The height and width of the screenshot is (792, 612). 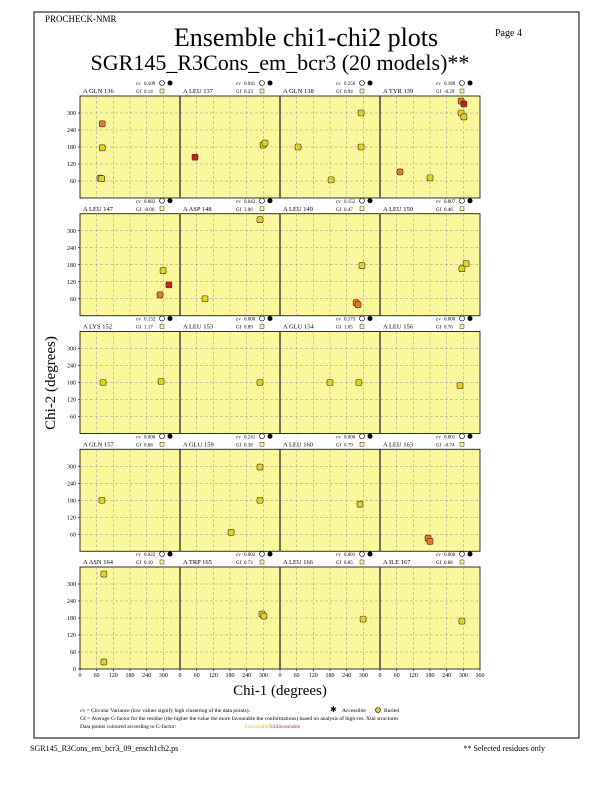 I want to click on gf-value: 1.17, so click(x=148, y=328).